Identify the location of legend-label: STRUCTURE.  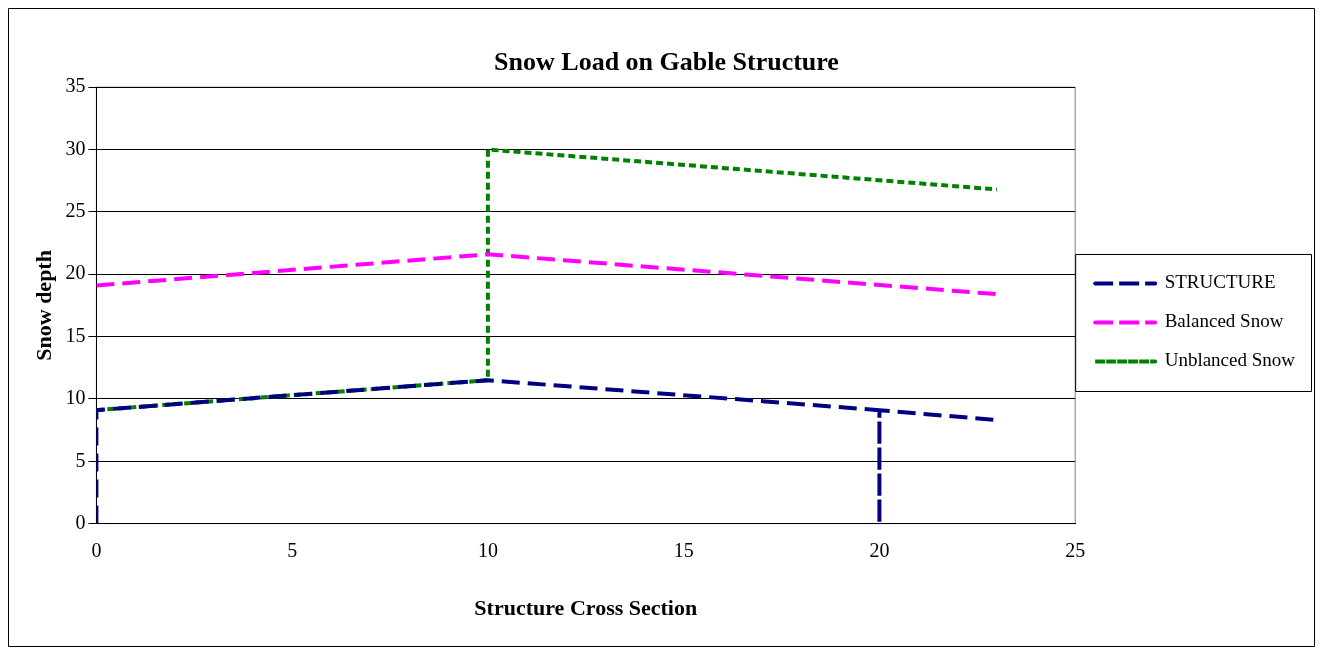
(1220, 282).